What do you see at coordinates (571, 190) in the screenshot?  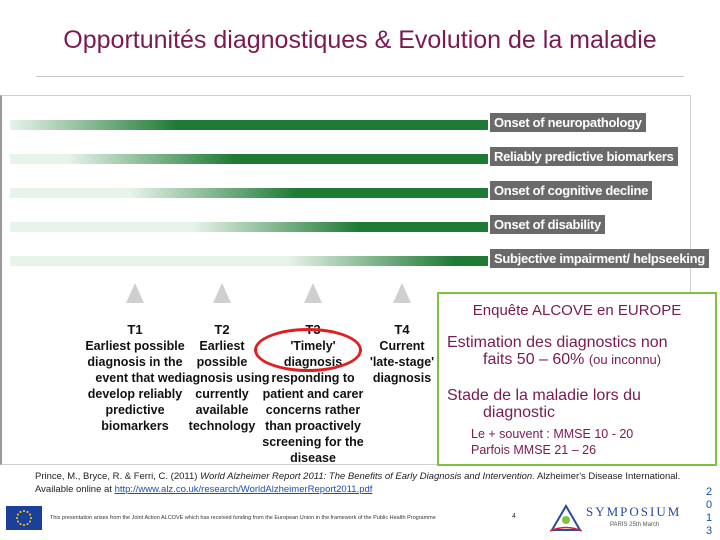 I see `progression-bar-label: Onset of cognitive decline` at bounding box center [571, 190].